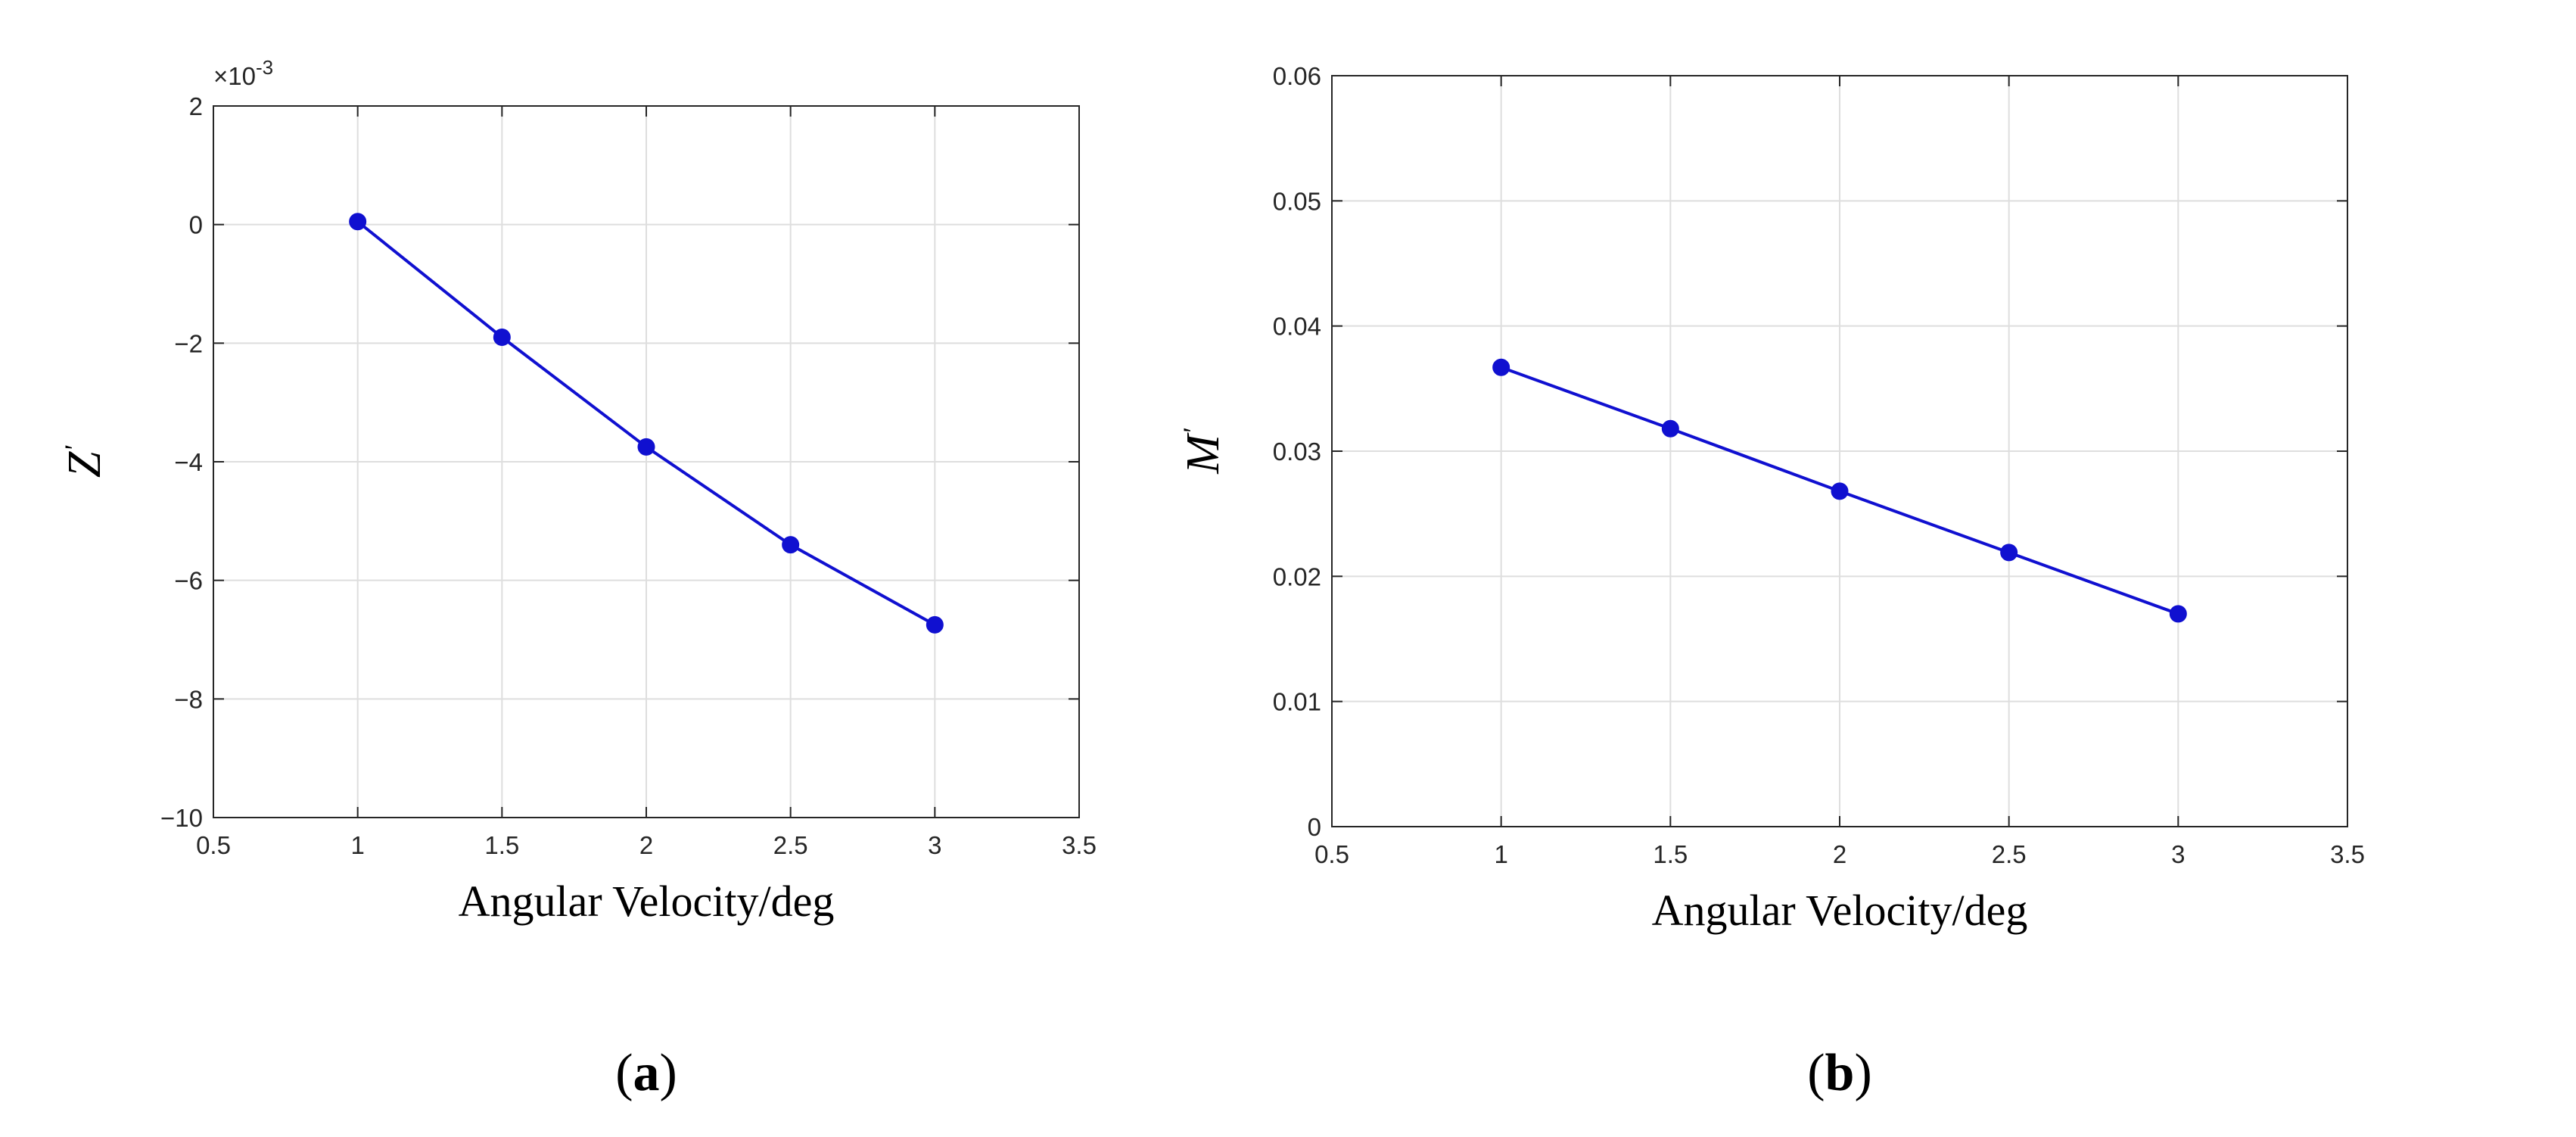 Image resolution: width=2576 pixels, height=1137 pixels. What do you see at coordinates (1297, 576) in the screenshot?
I see `y-tick-label: 0.02` at bounding box center [1297, 576].